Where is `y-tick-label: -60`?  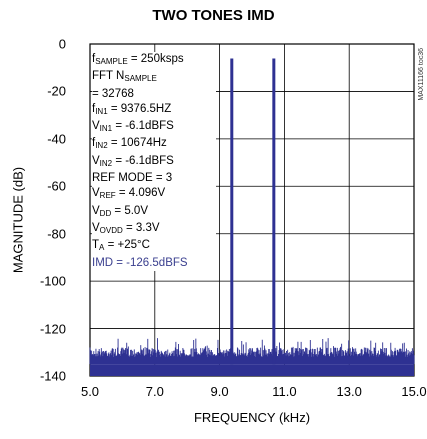
y-tick-label: -60 is located at coordinates (56, 186).